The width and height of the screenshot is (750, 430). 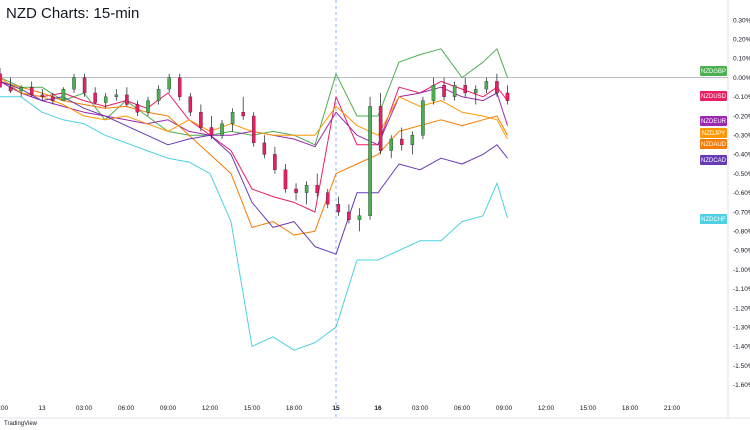 What do you see at coordinates (42, 408) in the screenshot?
I see `x-tick-label: 13` at bounding box center [42, 408].